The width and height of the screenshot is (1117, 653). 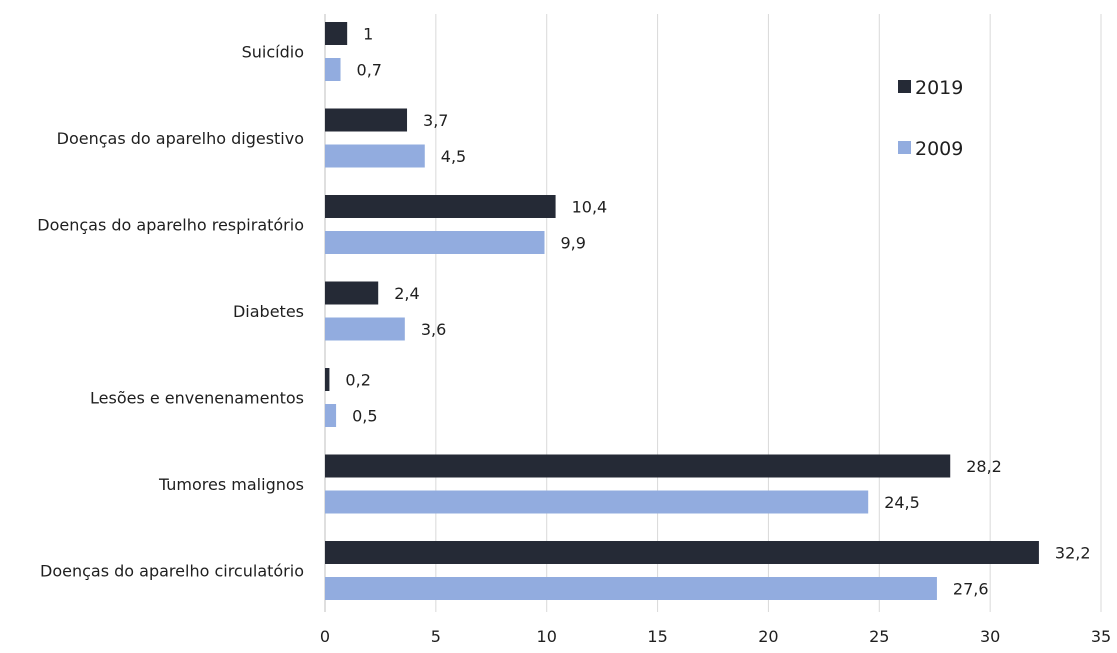 What do you see at coordinates (369, 70) in the screenshot?
I see `data-label: 0,7` at bounding box center [369, 70].